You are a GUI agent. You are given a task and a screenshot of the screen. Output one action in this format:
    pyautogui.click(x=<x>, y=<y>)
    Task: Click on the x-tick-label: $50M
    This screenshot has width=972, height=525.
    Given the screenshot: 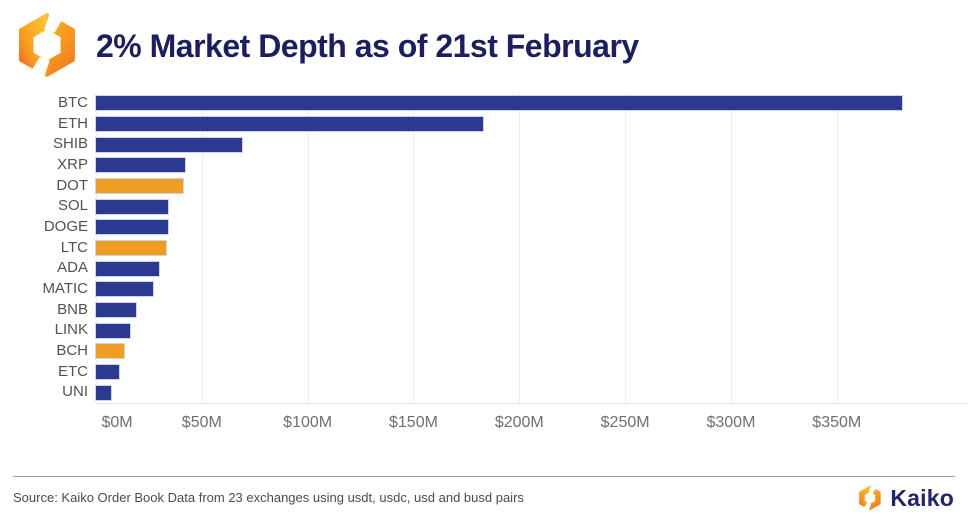 What is the action you would take?
    pyautogui.click(x=201, y=422)
    